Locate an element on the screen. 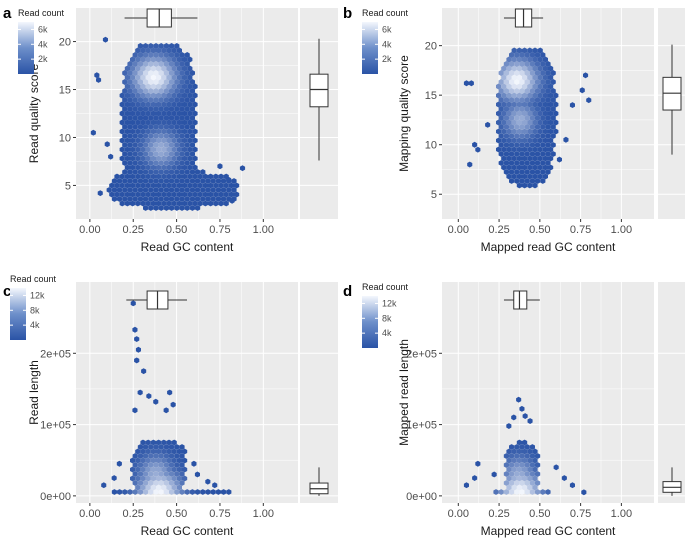 Image resolution: width=685 pixels, height=545 pixels. x-tick-label: 1.00 is located at coordinates (621, 514).